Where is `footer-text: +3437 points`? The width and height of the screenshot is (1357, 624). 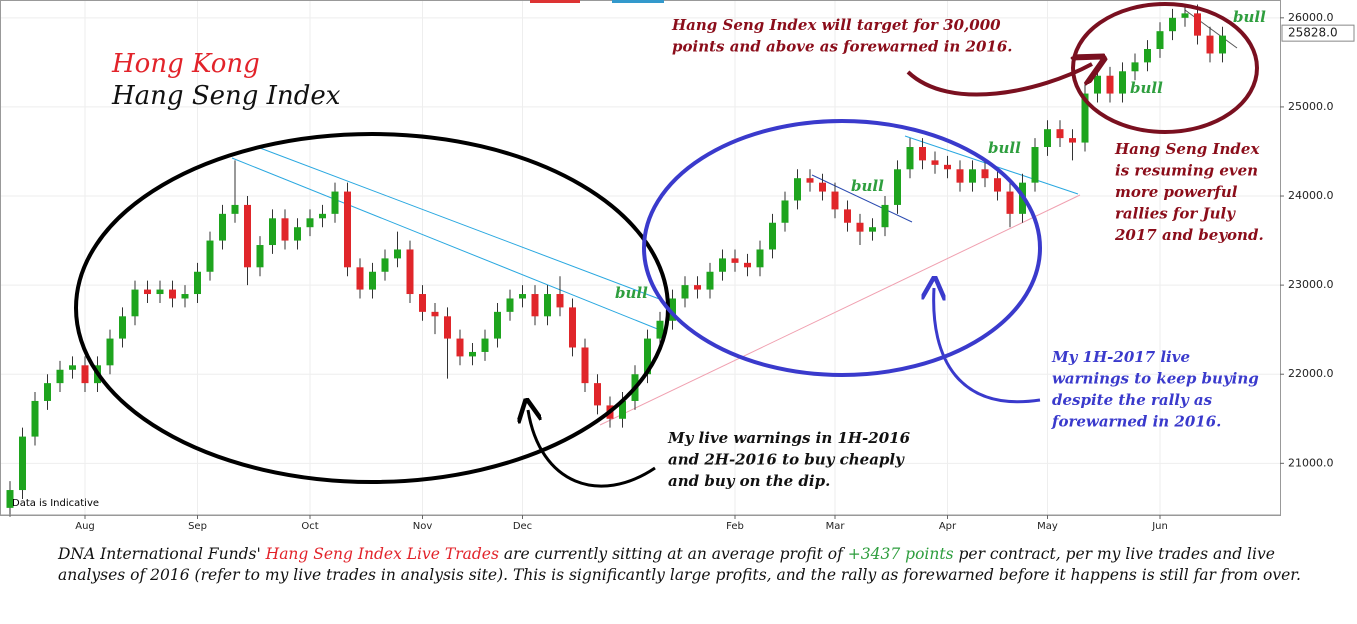 footer-text: +3437 points is located at coordinates (900, 554).